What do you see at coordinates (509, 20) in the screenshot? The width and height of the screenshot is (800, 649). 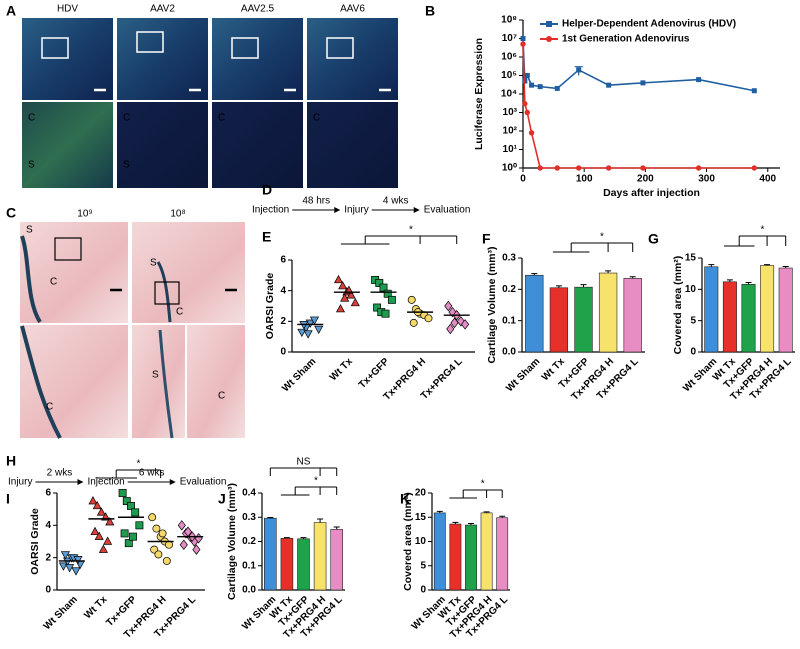 I see `y-tick-label: 10⁸` at bounding box center [509, 20].